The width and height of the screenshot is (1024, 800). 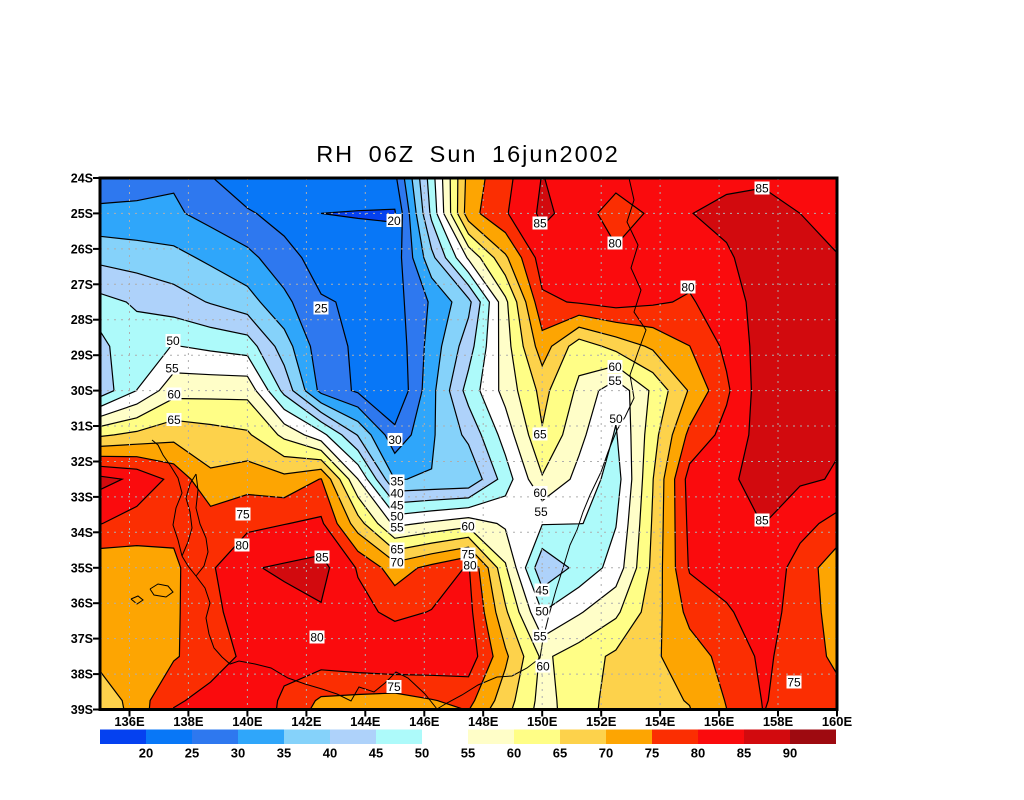 I want to click on svg-text: 136E, so click(x=129, y=721).